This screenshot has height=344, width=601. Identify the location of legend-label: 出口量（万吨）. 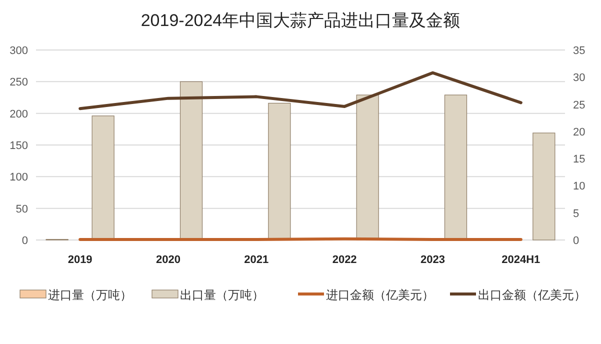
(222, 295).